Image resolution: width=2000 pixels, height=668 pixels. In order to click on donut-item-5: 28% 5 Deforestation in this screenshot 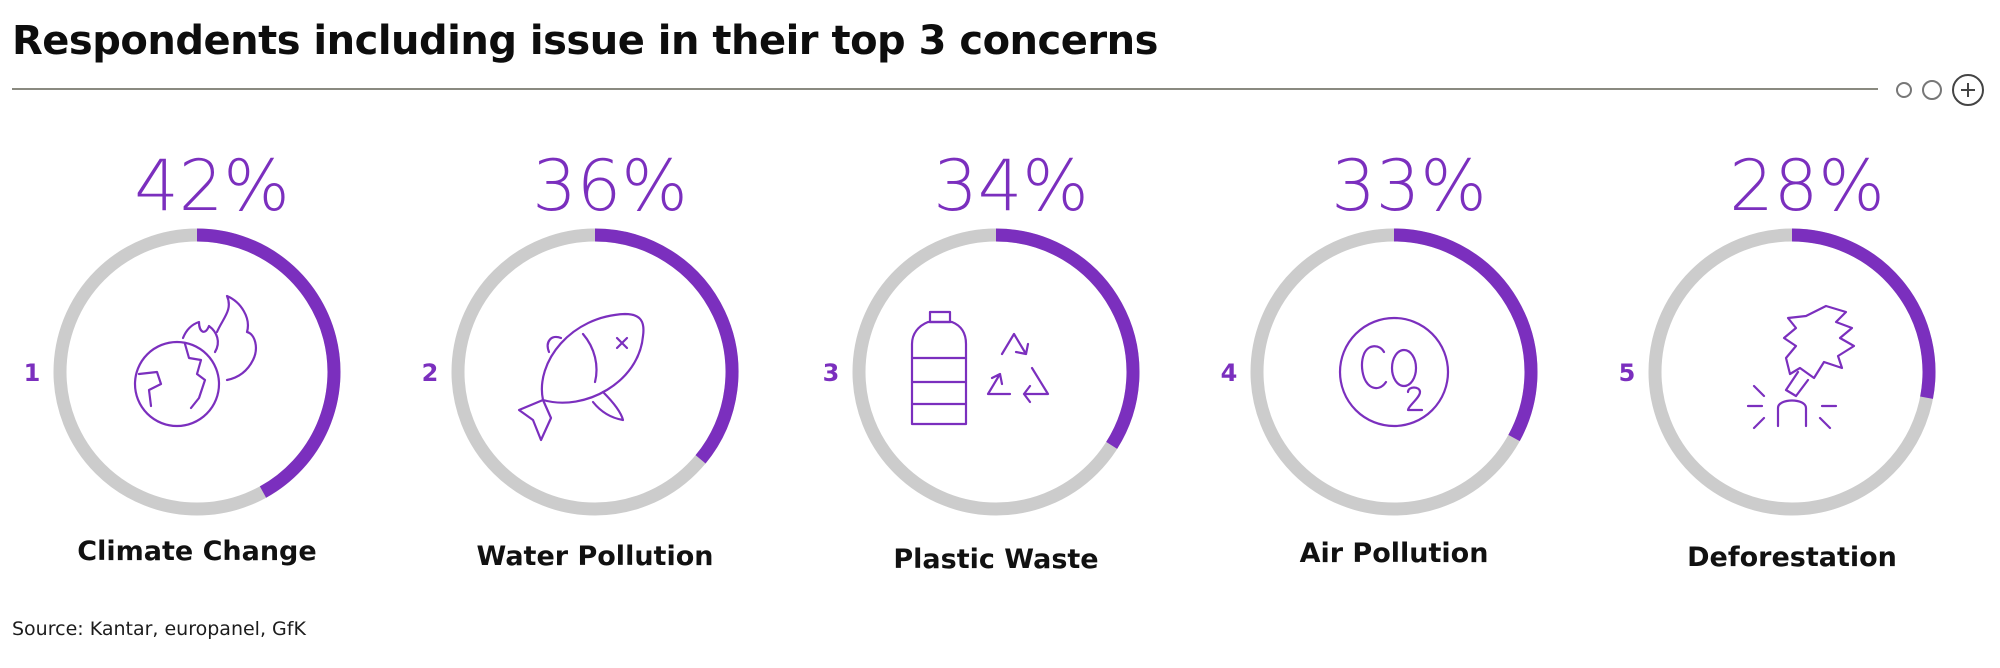, I will do `click(1777, 359)`.